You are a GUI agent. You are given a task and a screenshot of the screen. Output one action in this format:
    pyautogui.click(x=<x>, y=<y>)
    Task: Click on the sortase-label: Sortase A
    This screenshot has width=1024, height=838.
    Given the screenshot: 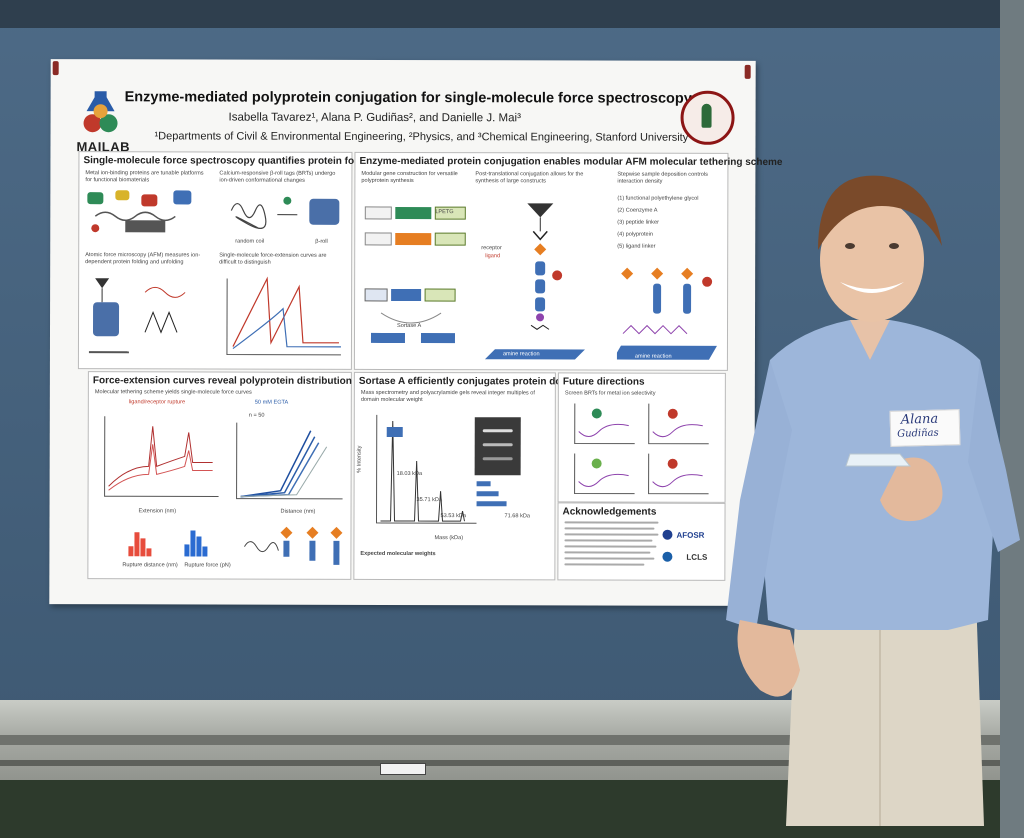 What is the action you would take?
    pyautogui.click(x=409, y=326)
    